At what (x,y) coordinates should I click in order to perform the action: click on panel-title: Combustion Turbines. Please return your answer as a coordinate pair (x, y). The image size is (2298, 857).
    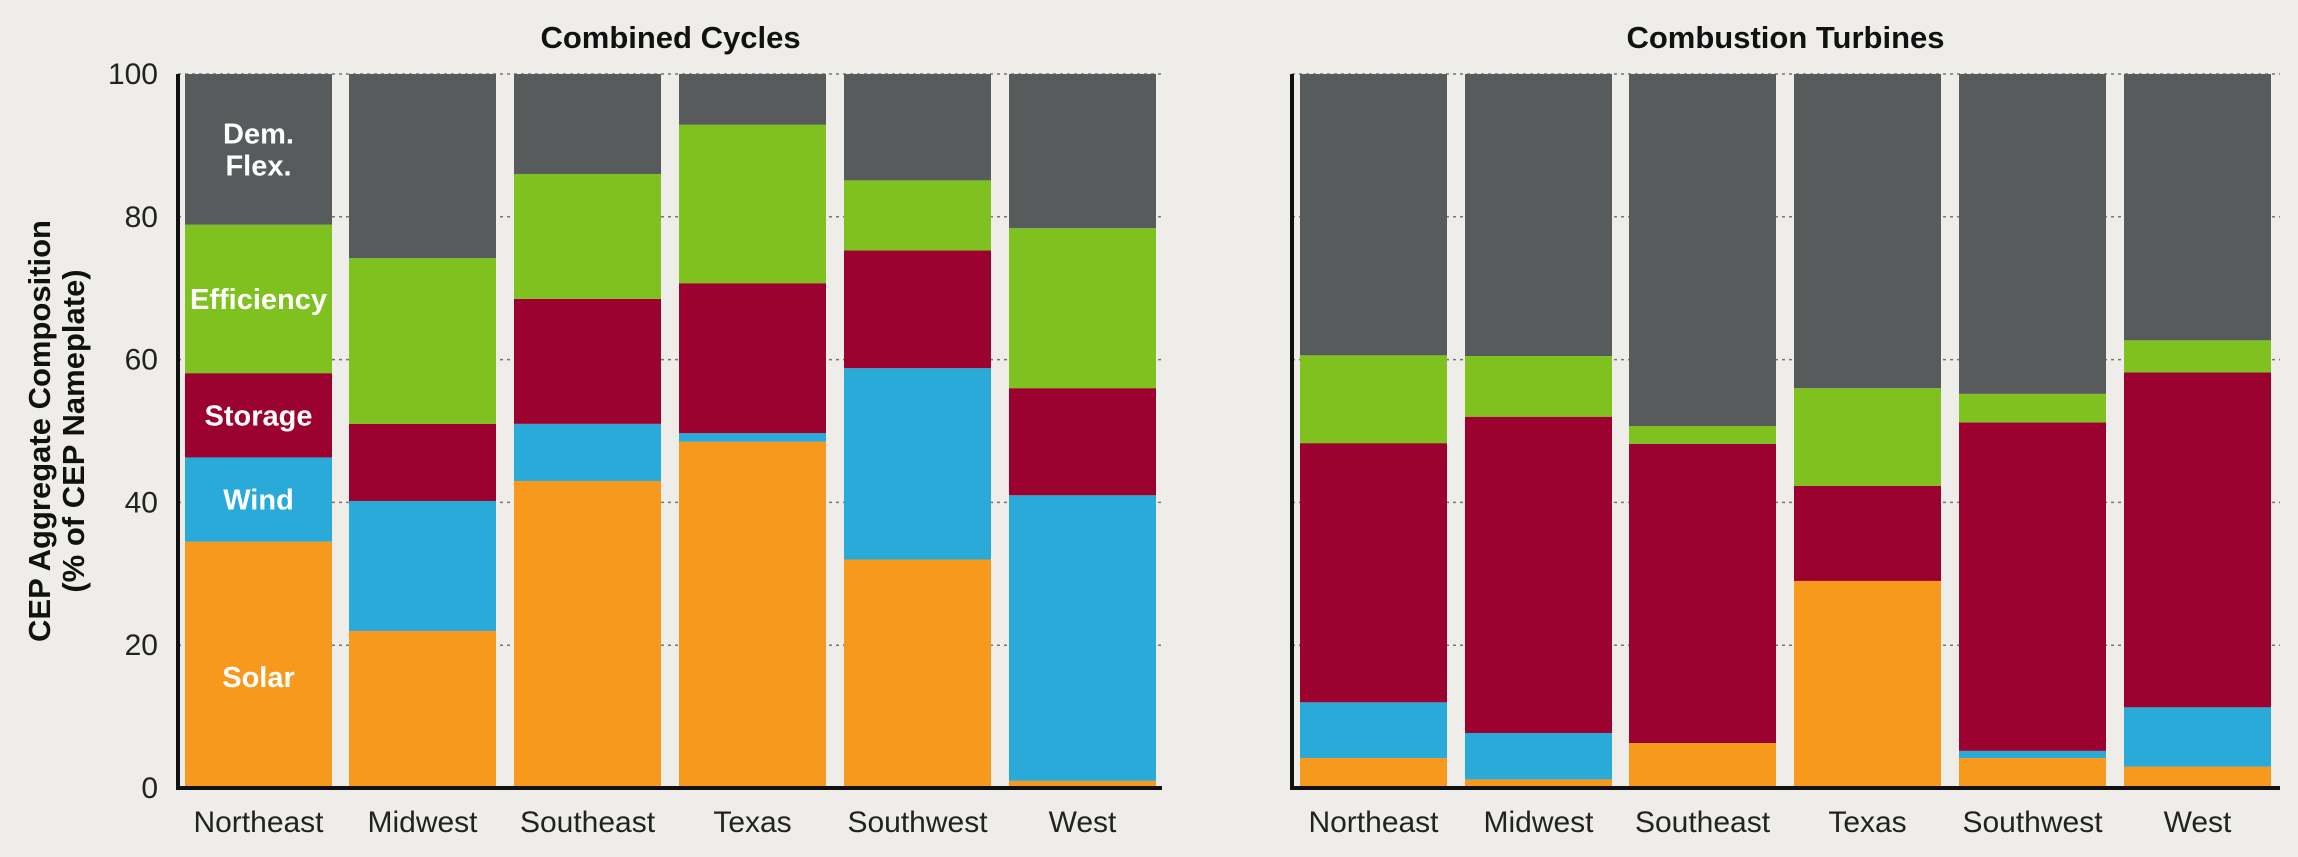
    Looking at the image, I should click on (1785, 37).